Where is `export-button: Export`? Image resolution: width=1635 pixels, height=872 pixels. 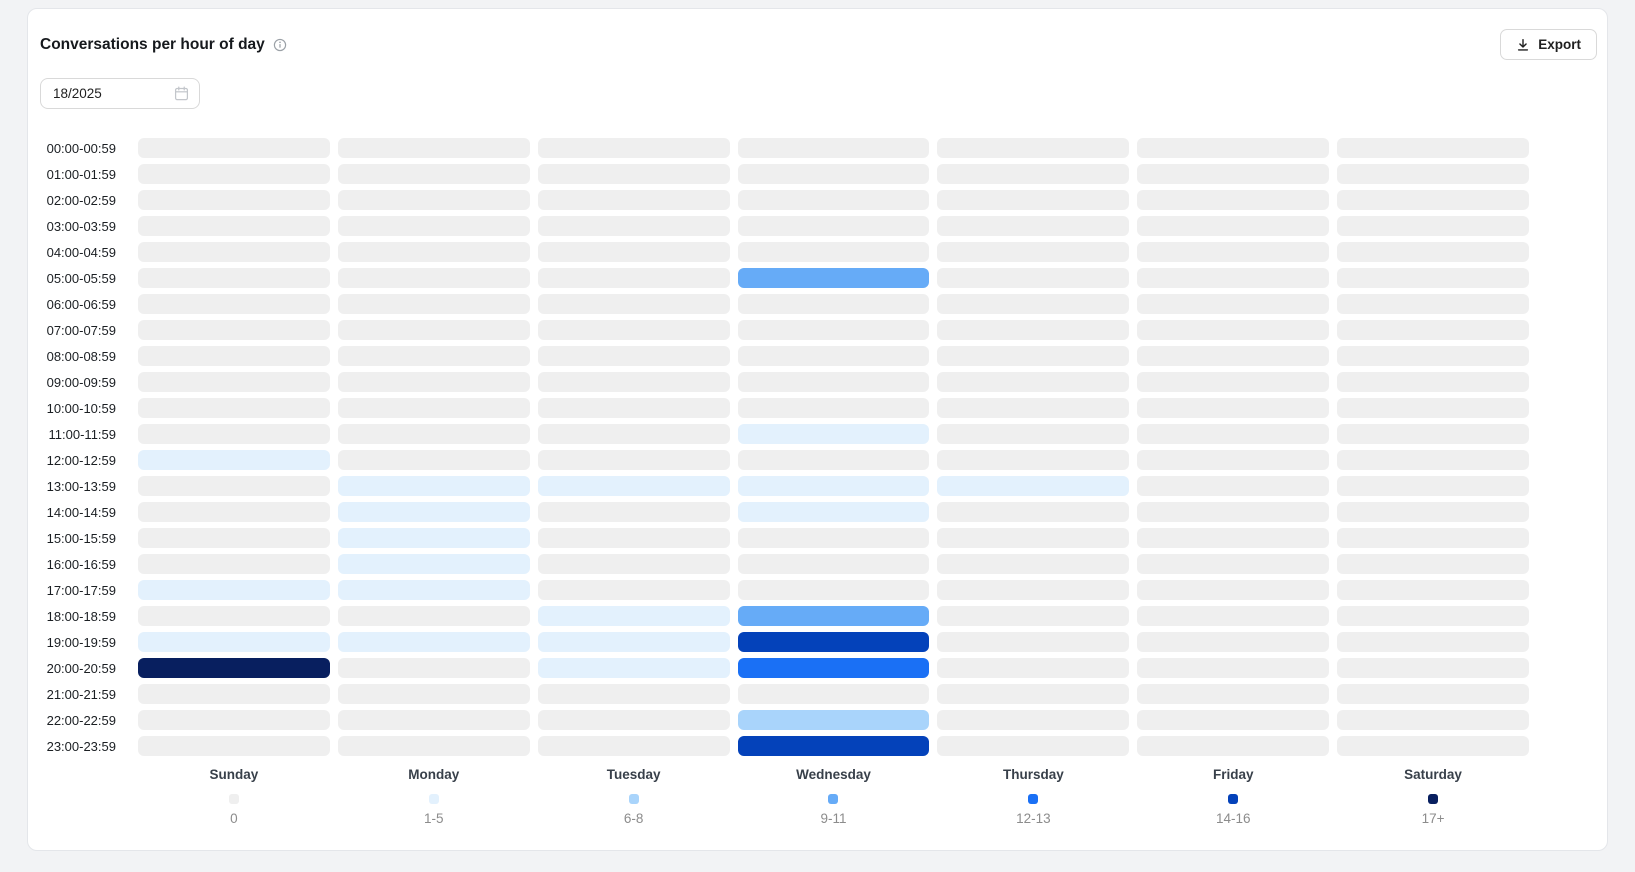
export-button: Export is located at coordinates (1548, 44).